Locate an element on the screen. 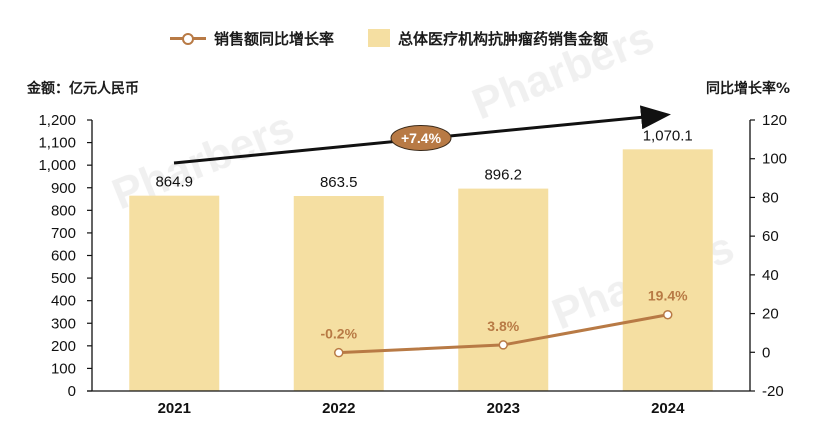 The height and width of the screenshot is (432, 822). growth-rate-label: -0.2% is located at coordinates (338, 334).